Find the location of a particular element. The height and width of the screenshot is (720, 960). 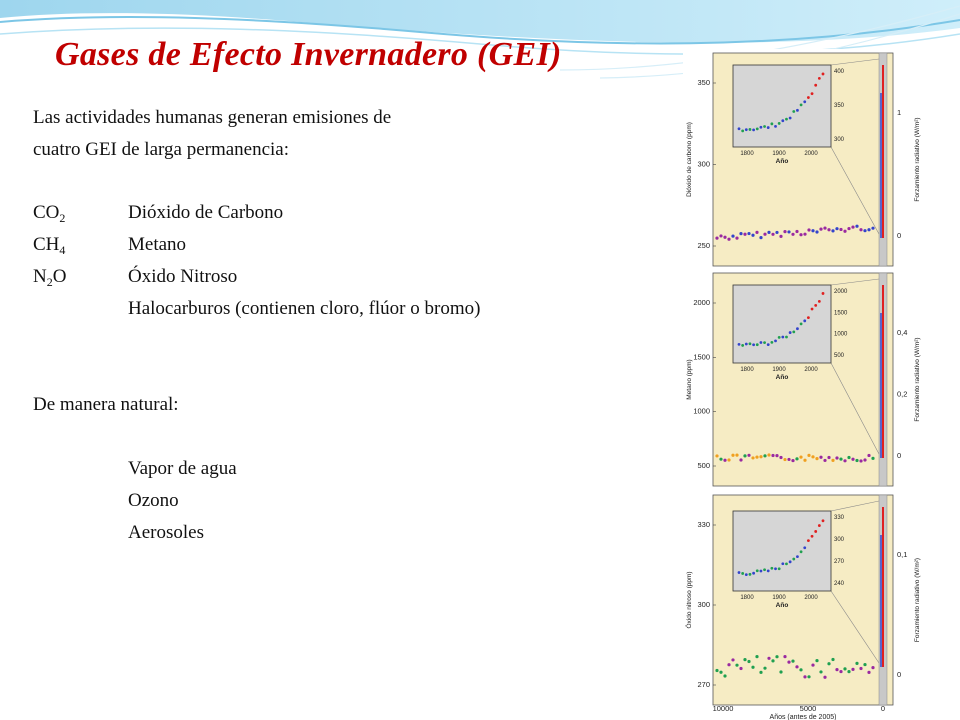

y-axis-label: Óxido nitroso (ppm) is located at coordinates (688, 599).